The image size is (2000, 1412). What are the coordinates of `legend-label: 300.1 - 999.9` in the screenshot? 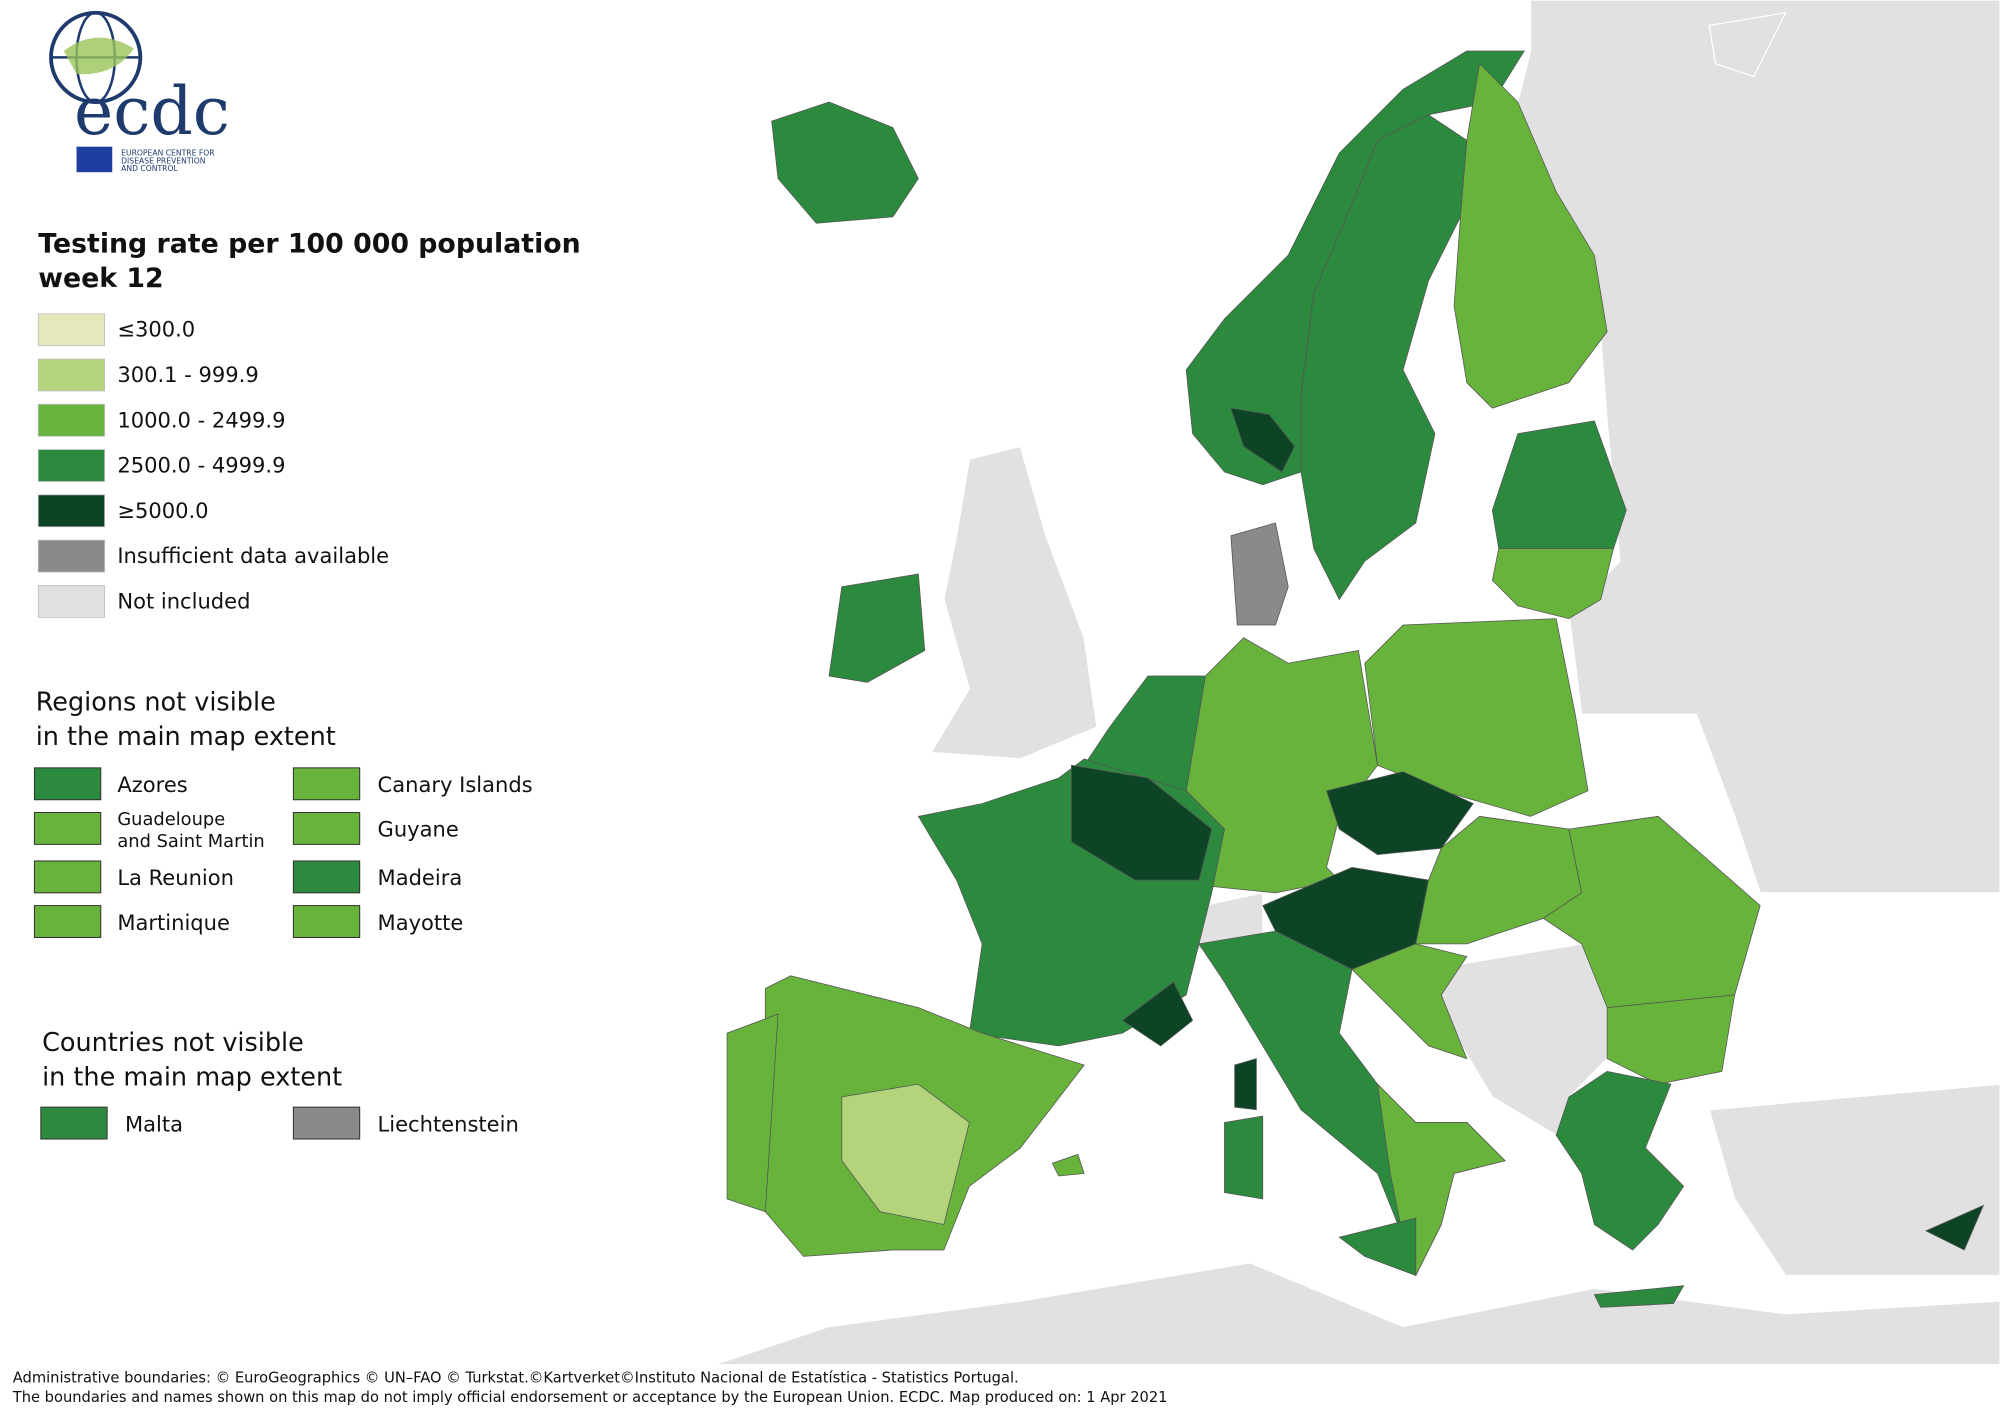 It's located at (187, 374).